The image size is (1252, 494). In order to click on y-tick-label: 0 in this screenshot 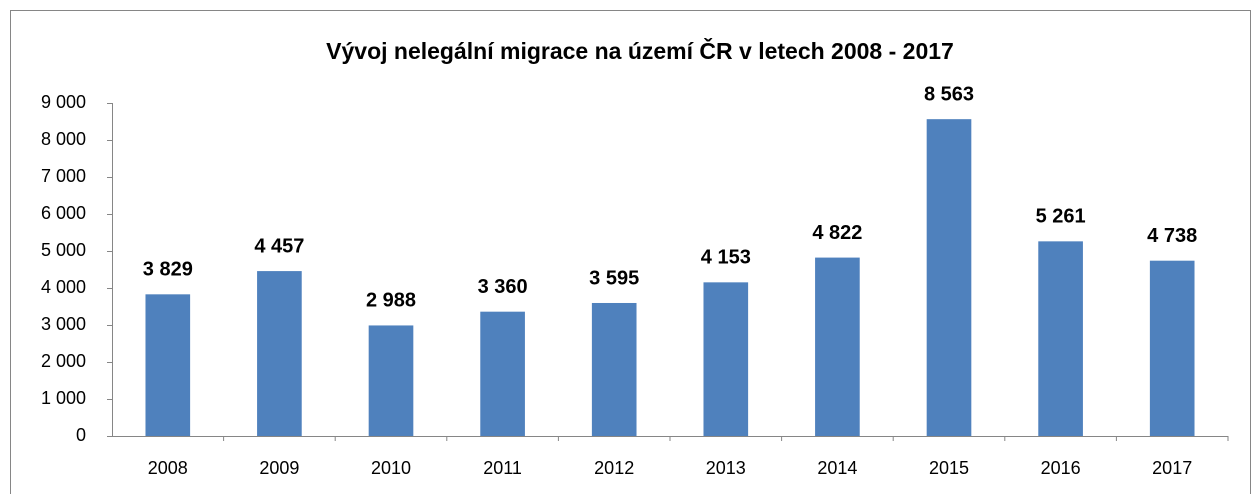, I will do `click(81, 435)`.